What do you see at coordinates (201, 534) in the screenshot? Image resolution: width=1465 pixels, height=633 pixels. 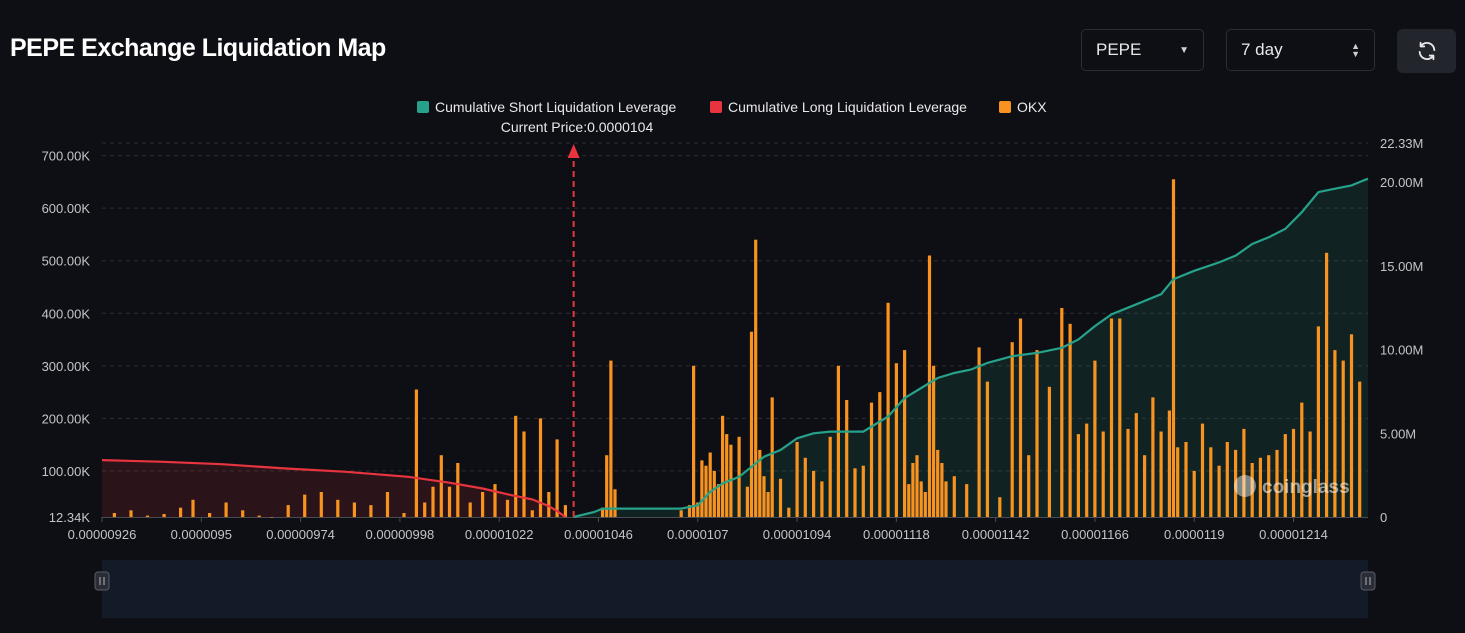 I see `x-tick-label: 0.0000095` at bounding box center [201, 534].